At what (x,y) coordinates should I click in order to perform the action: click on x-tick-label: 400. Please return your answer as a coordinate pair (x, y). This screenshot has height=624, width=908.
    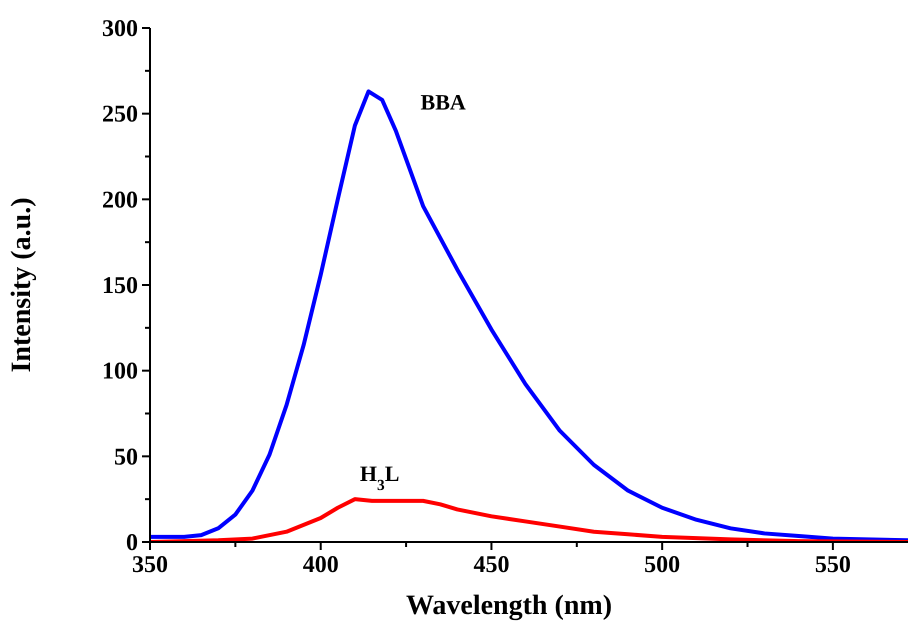
    Looking at the image, I should click on (320, 565).